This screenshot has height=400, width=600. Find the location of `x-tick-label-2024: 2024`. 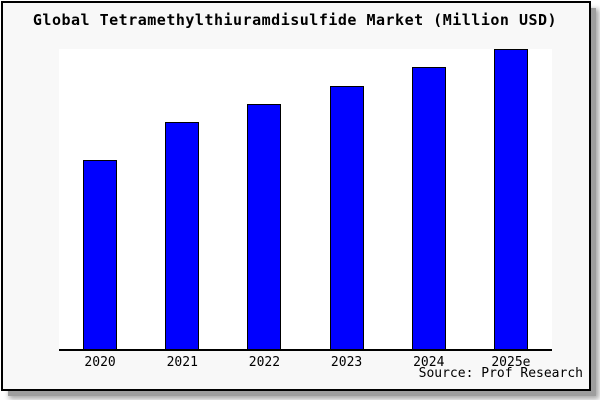

x-tick-label-2024: 2024 is located at coordinates (429, 362).